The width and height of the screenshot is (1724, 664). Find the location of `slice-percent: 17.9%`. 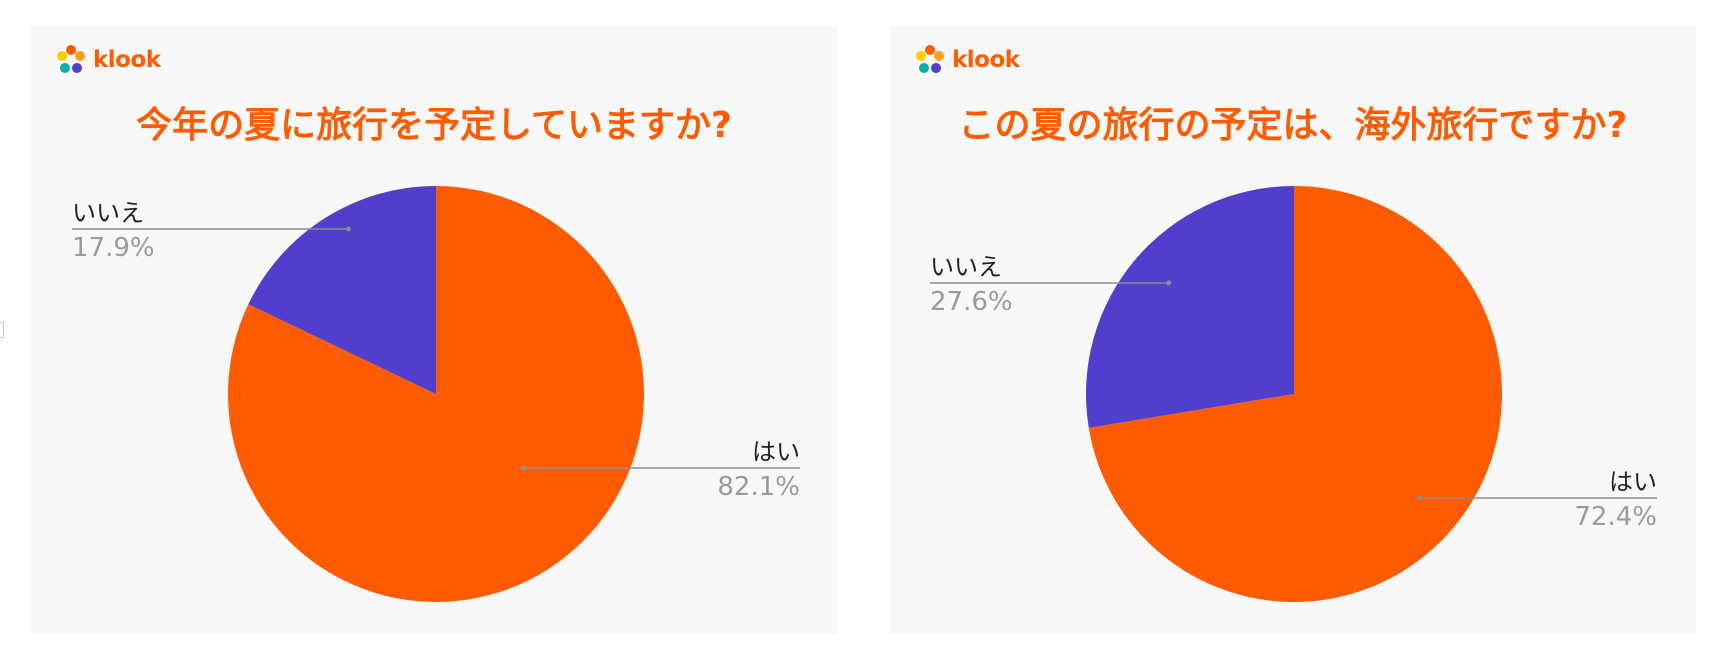

slice-percent: 17.9% is located at coordinates (113, 248).